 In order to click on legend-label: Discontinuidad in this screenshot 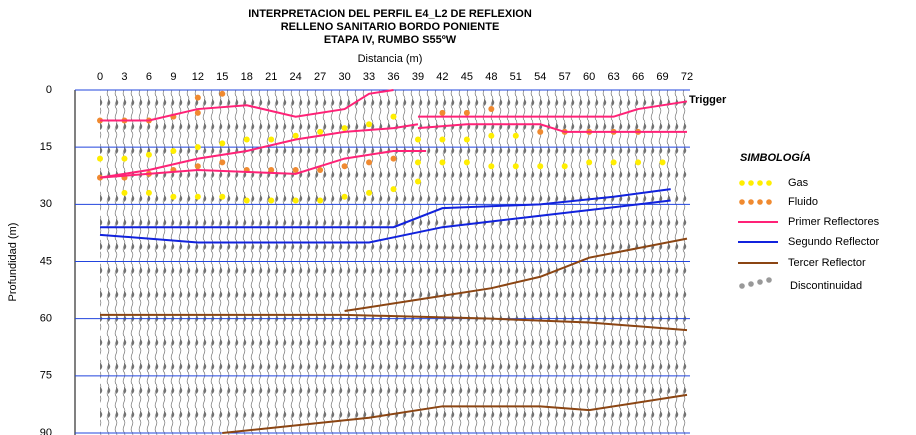, I will do `click(826, 286)`.